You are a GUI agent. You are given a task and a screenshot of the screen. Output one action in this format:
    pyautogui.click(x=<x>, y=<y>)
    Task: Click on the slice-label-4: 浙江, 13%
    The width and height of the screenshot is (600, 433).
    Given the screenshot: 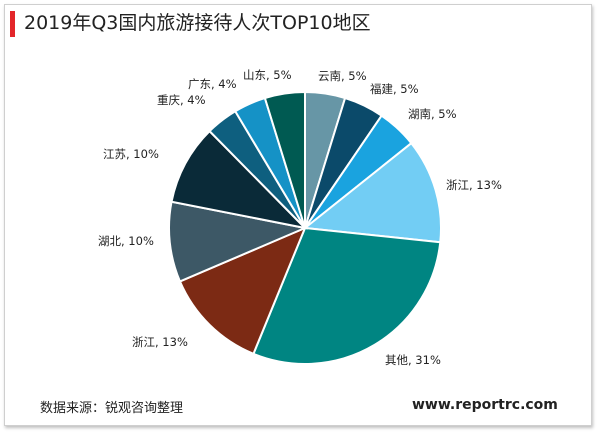 What is the action you would take?
    pyautogui.click(x=474, y=185)
    